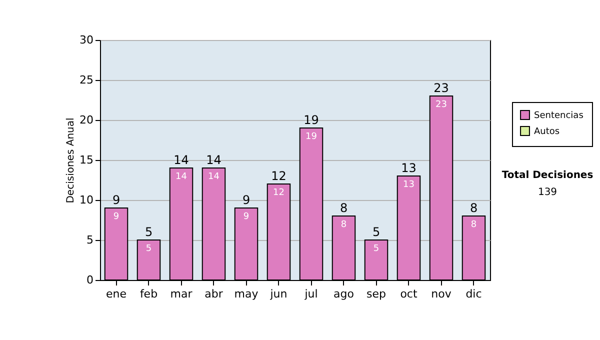 Image resolution: width=600 pixels, height=340 pixels. What do you see at coordinates (409, 294) in the screenshot?
I see `x-tick-label: oct` at bounding box center [409, 294].